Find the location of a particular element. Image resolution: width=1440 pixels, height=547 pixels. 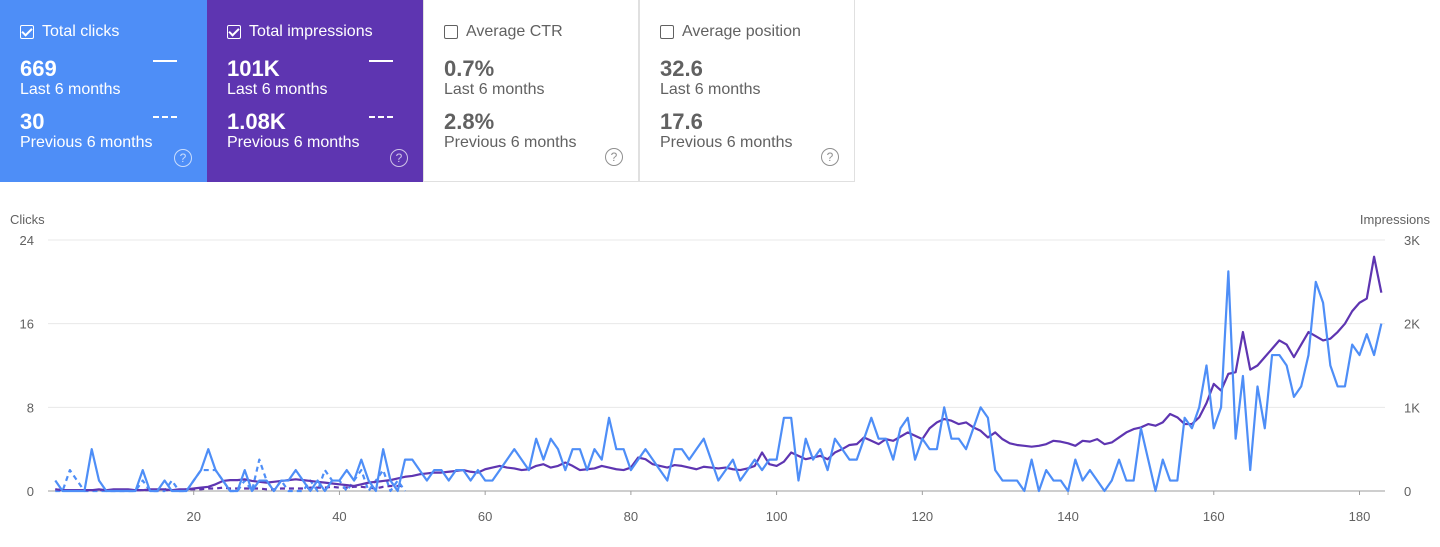

x-tick-label: 160 is located at coordinates (1214, 516).